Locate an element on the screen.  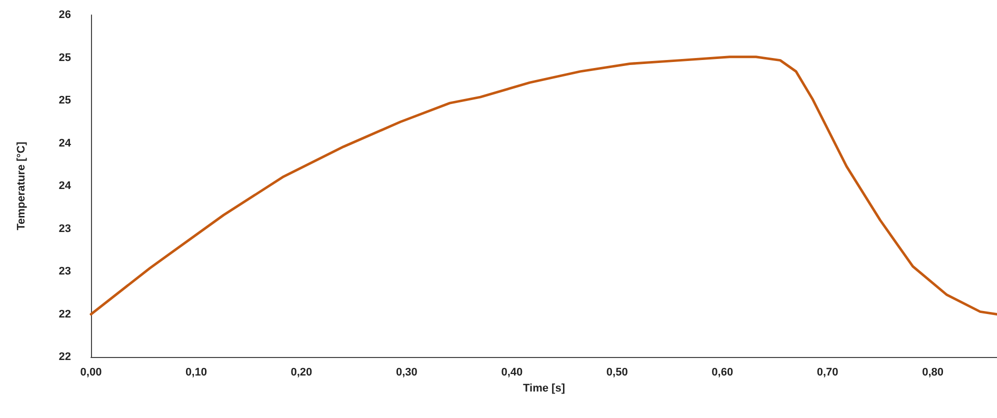
x-tick-label: 0,20 is located at coordinates (301, 372).